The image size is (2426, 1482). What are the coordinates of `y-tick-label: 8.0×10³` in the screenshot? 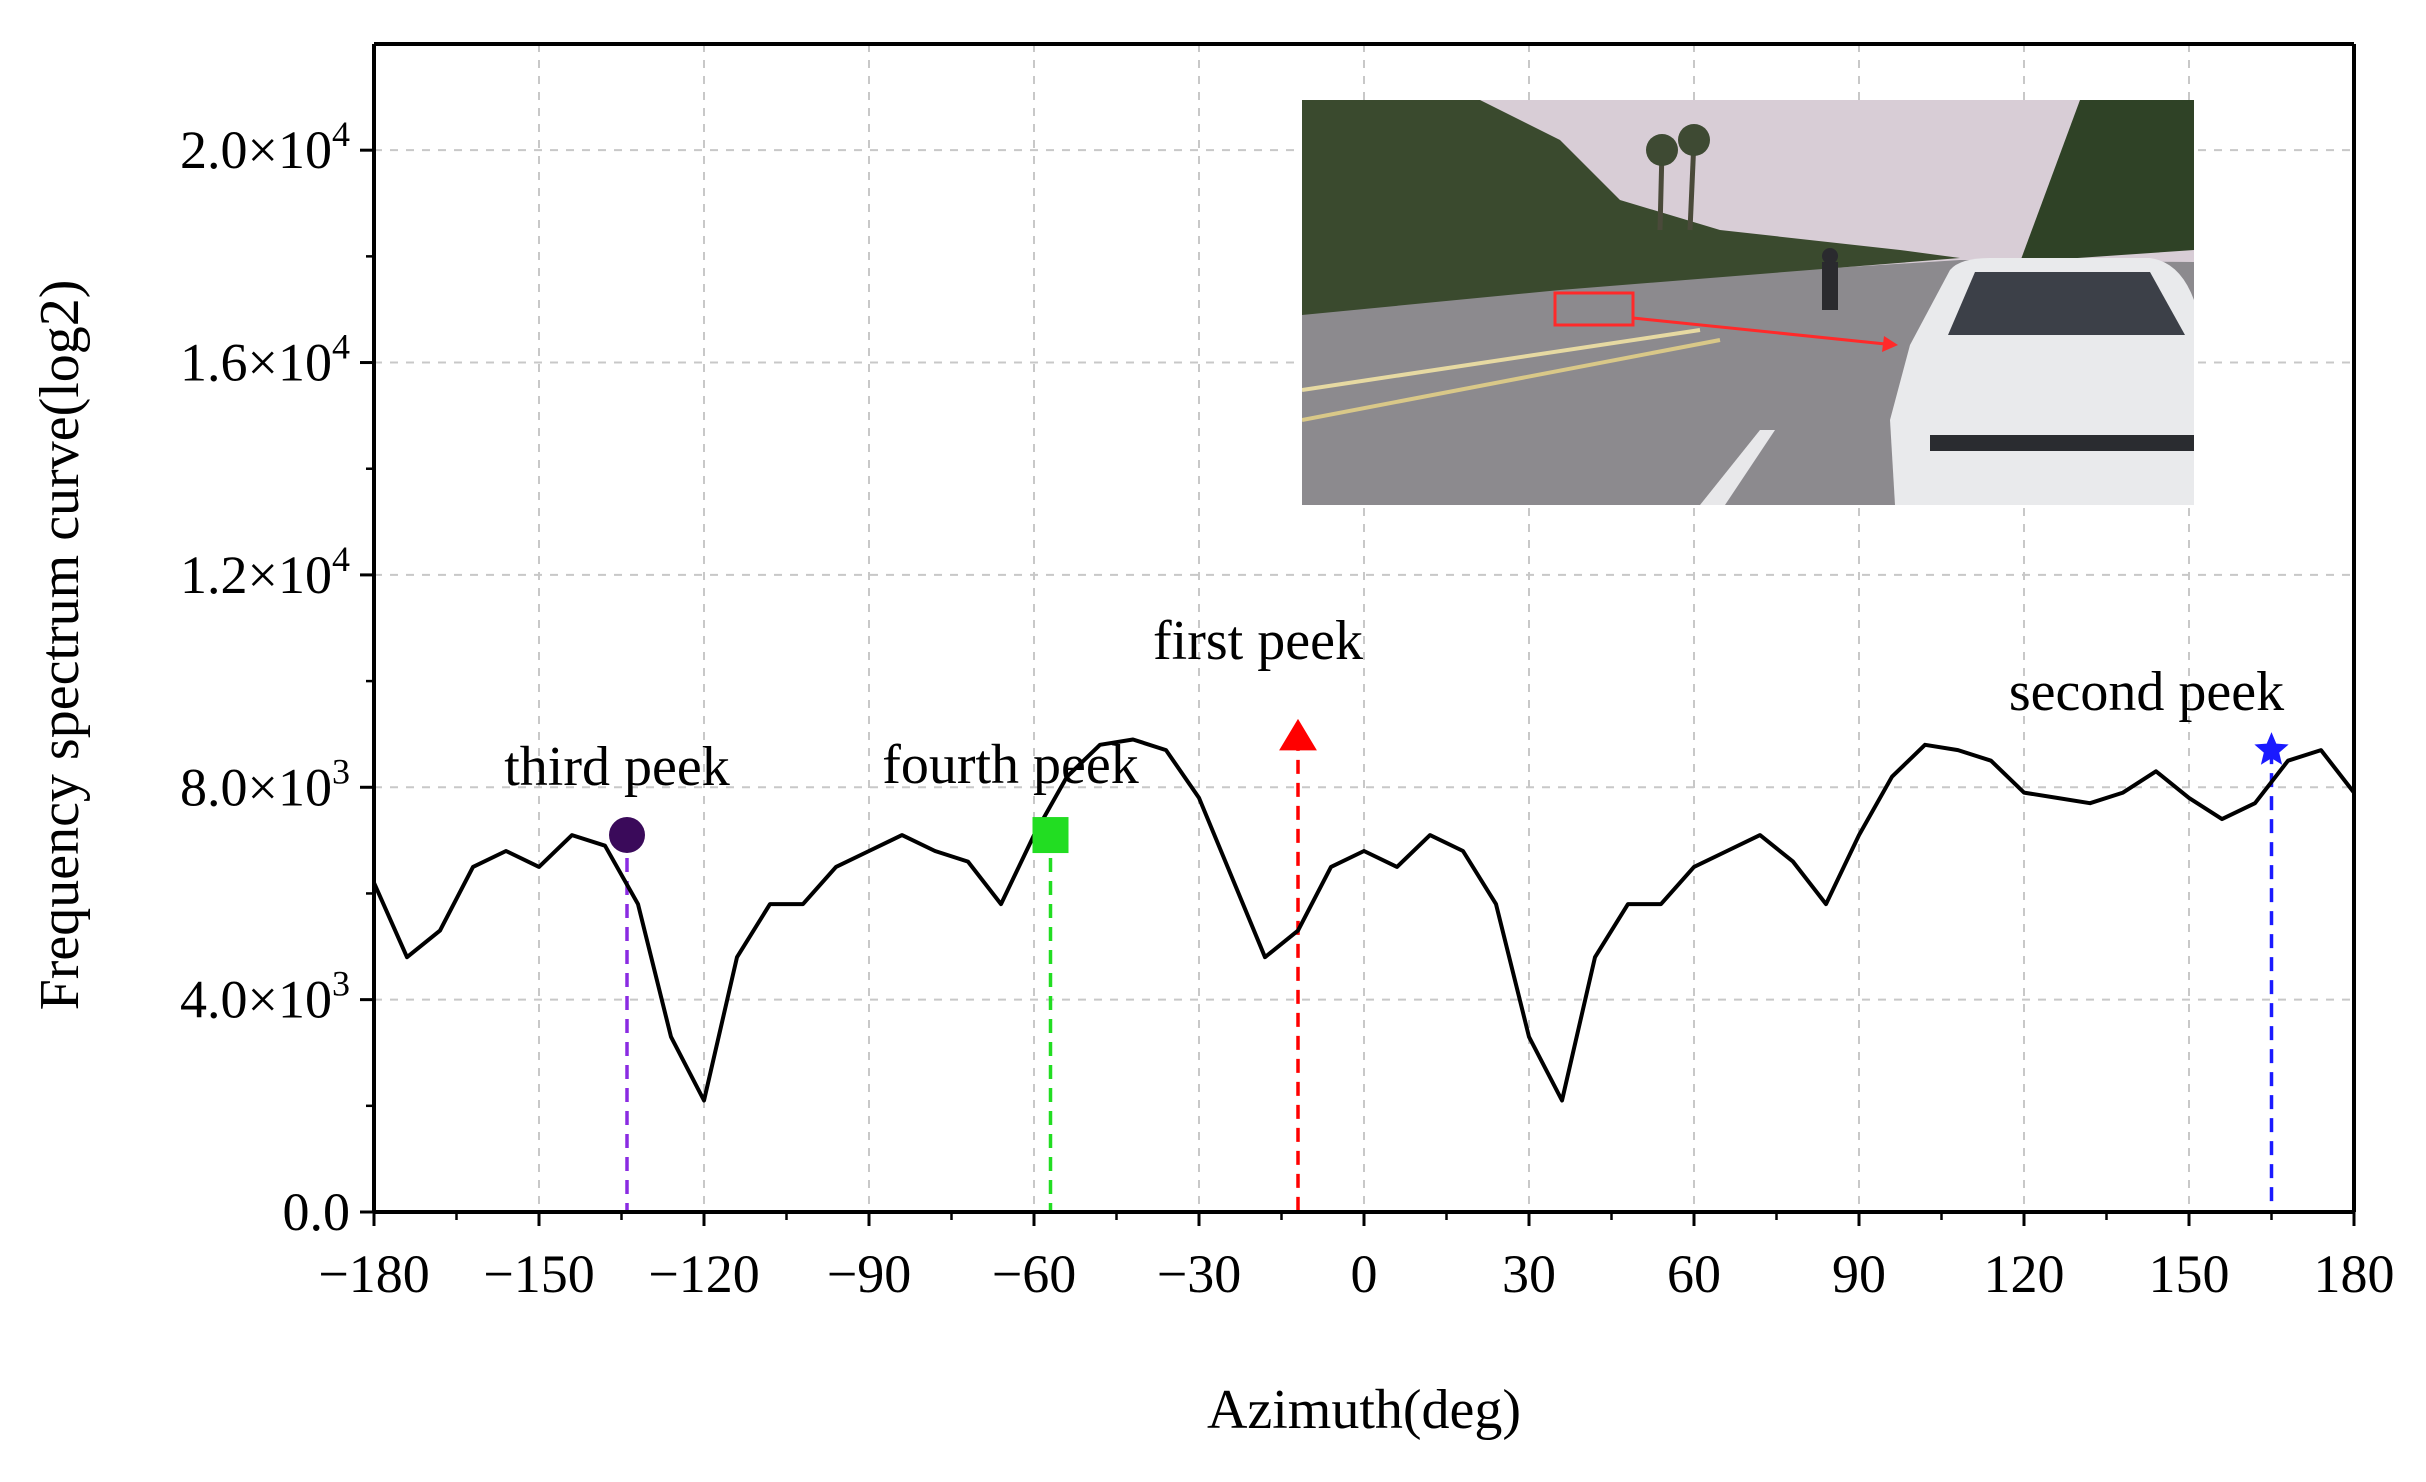 It's located at (265, 784).